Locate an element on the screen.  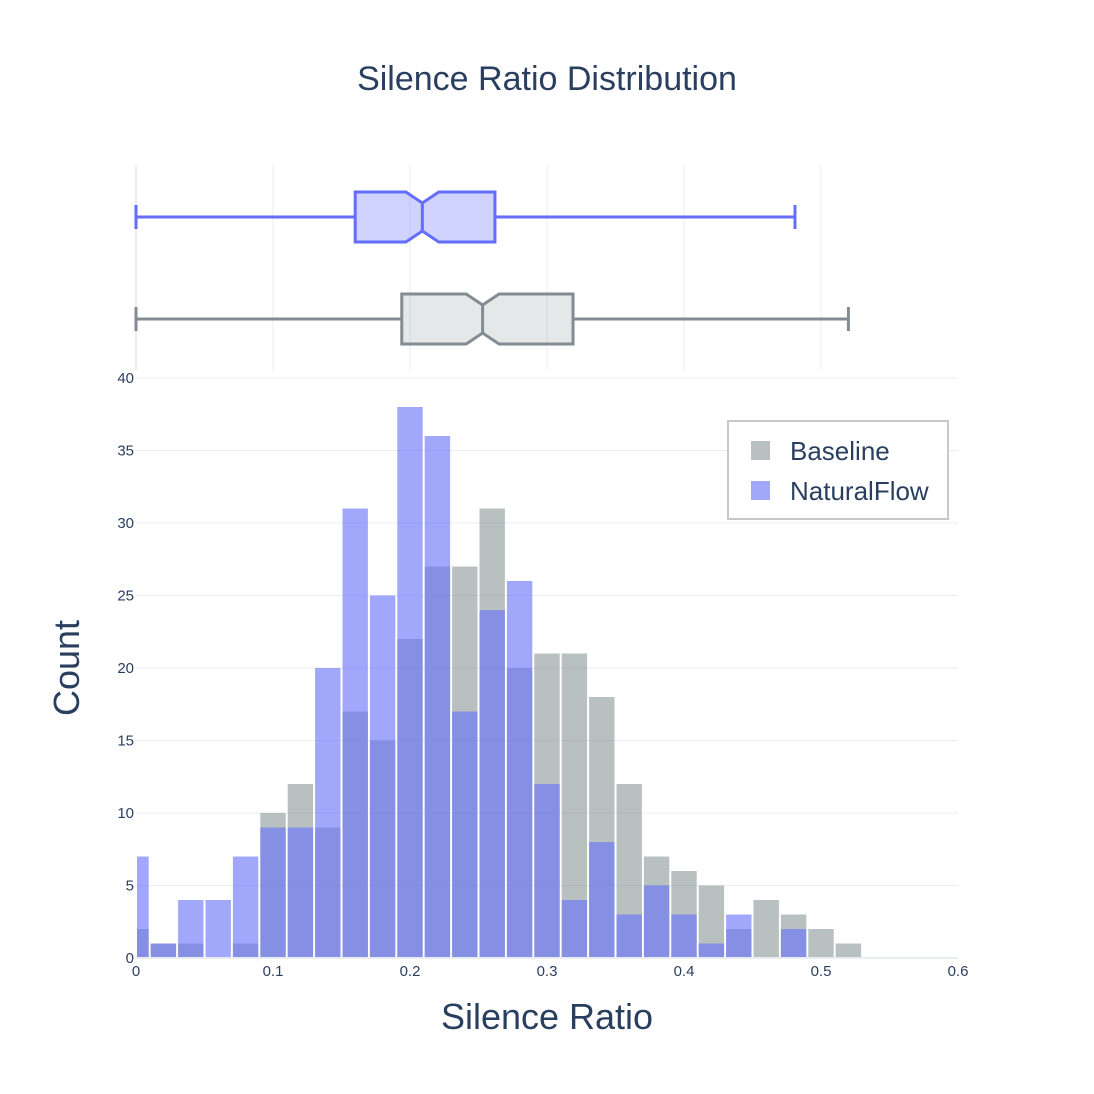
y-tick-label: 10 is located at coordinates (125, 813).